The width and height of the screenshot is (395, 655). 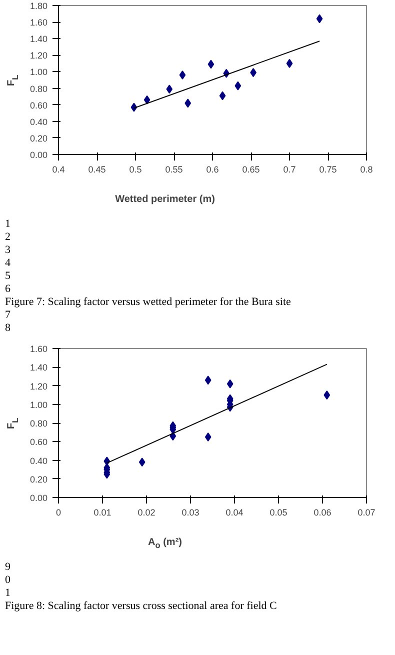 I want to click on x-tick-label: 0.03, so click(x=191, y=513).